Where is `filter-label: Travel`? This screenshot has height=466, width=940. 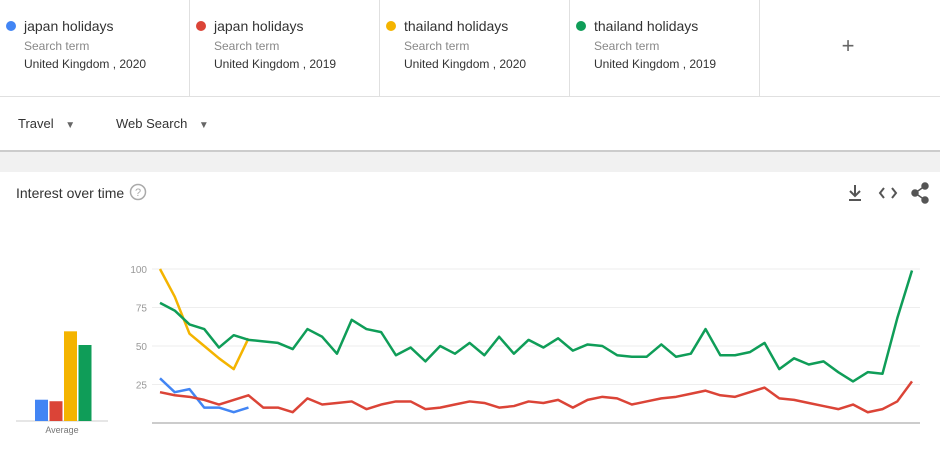
filter-label: Travel is located at coordinates (36, 123).